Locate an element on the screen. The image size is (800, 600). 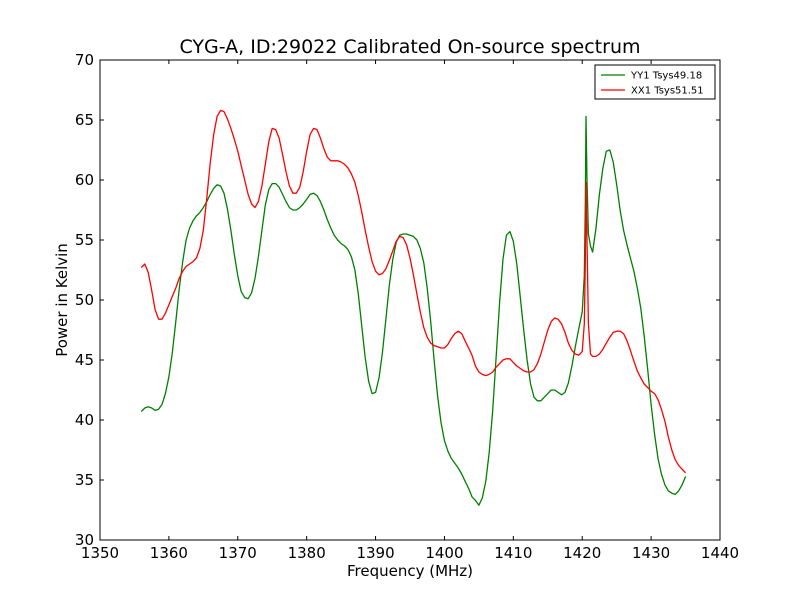
x-axis-label: Frequency (MHz) is located at coordinates (410, 571).